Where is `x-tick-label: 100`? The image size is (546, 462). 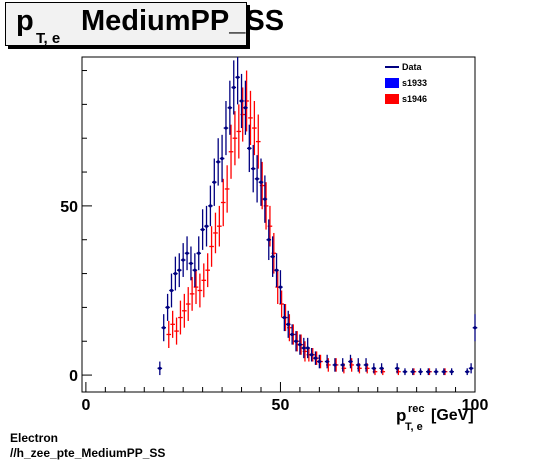 x-tick-label: 100 is located at coordinates (475, 405).